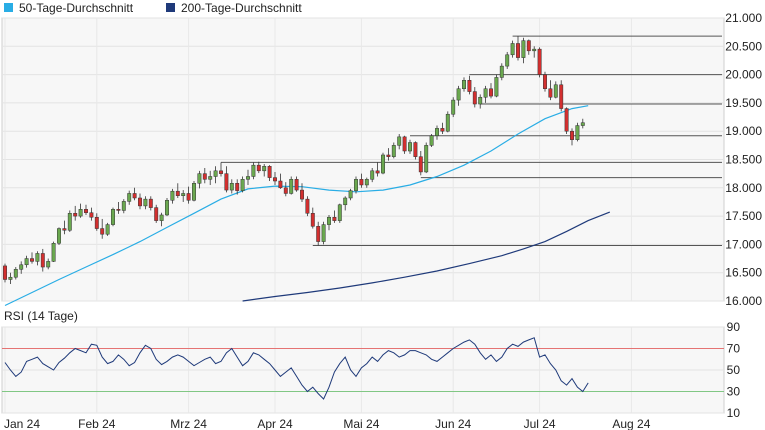 This screenshot has height=430, width=765. What do you see at coordinates (241, 8) in the screenshot?
I see `legend-label-sma200: 200-Tage-Durchschnitt` at bounding box center [241, 8].